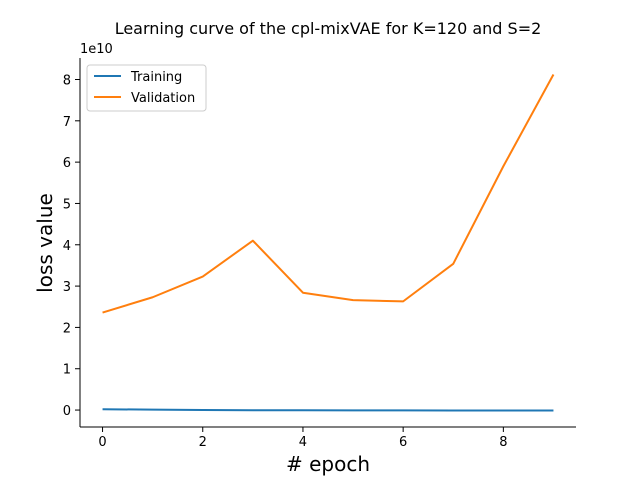 The height and width of the screenshot is (480, 640). Describe the element at coordinates (71, 246) in the screenshot. I see `y-ticks: 0 1 2 3 4 5 6 7 8` at that location.